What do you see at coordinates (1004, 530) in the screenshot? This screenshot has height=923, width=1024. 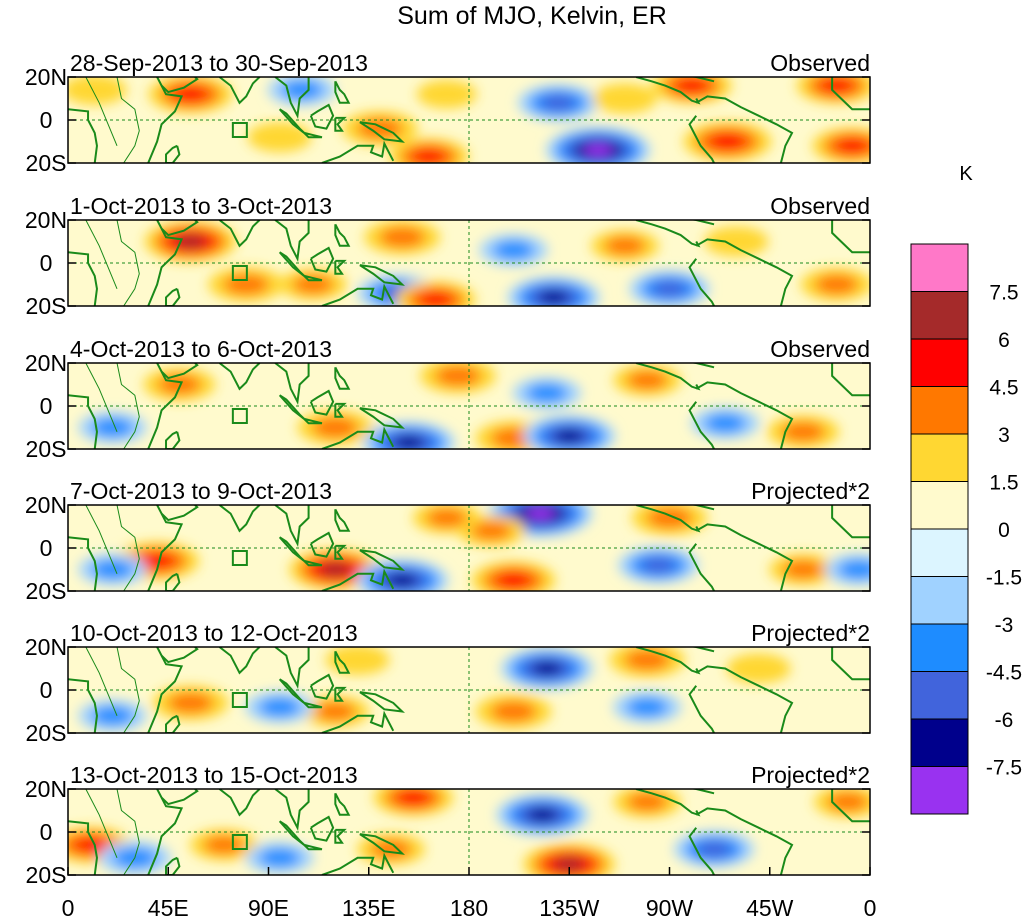 I see `colorbar-tick-label: 0` at bounding box center [1004, 530].